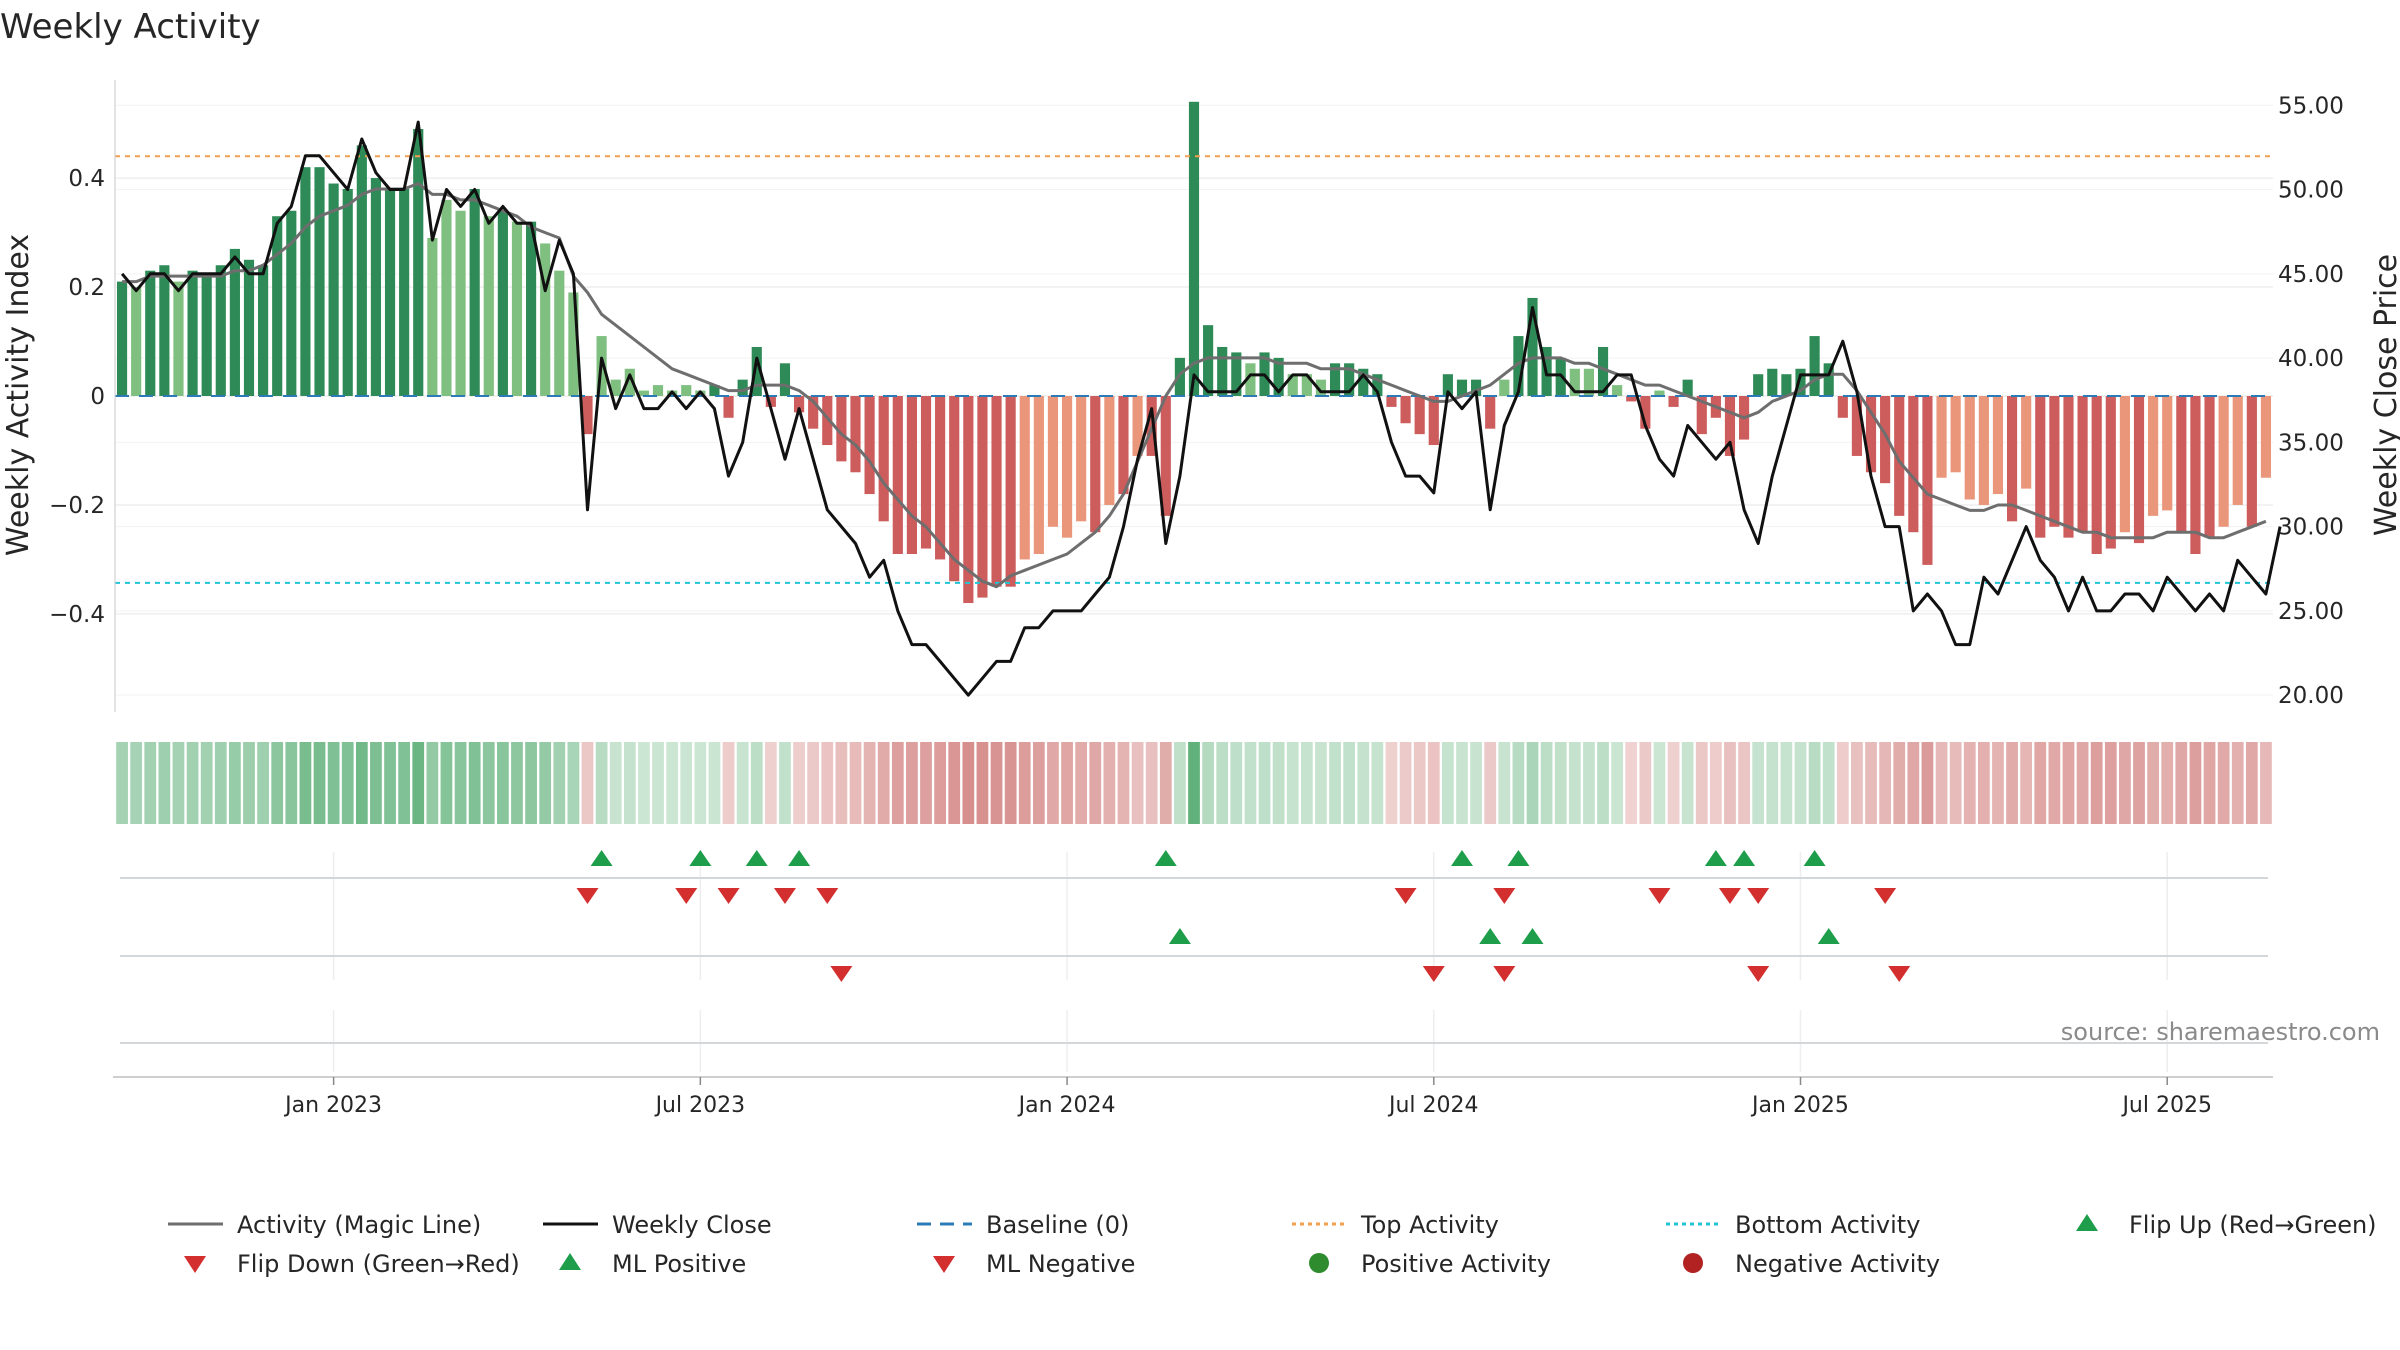  Describe the element at coordinates (332, 1105) in the screenshot. I see `date-tick-label: Jan 2023` at that location.